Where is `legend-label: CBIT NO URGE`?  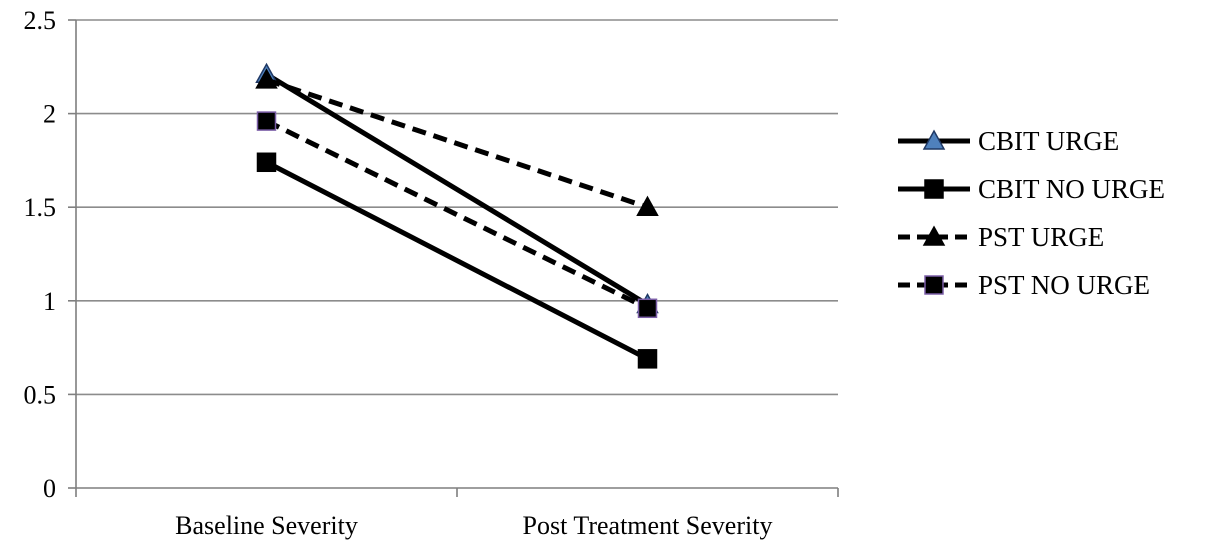
legend-label: CBIT NO URGE is located at coordinates (1071, 189).